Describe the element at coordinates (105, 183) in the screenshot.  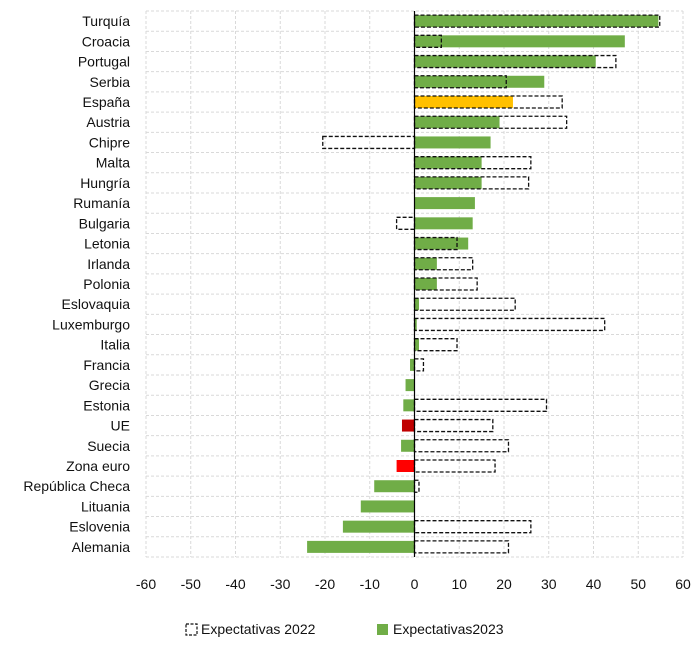
I see `category-label: Hungría` at that location.